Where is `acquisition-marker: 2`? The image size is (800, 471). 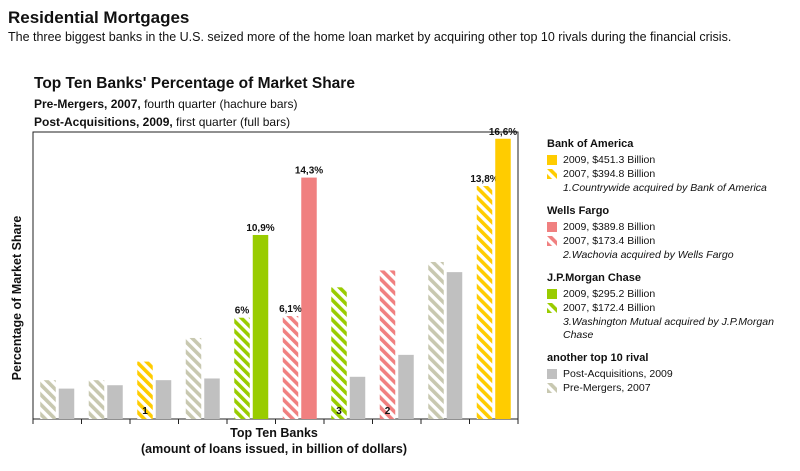 acquisition-marker: 2 is located at coordinates (388, 411).